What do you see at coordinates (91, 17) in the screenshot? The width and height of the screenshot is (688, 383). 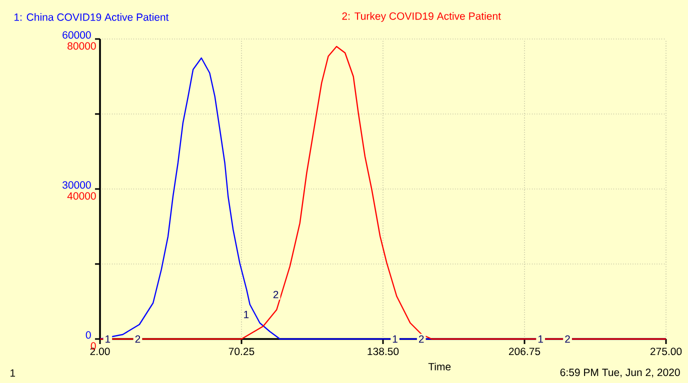 I see `text: 1: China COVID19 Active Patient` at bounding box center [91, 17].